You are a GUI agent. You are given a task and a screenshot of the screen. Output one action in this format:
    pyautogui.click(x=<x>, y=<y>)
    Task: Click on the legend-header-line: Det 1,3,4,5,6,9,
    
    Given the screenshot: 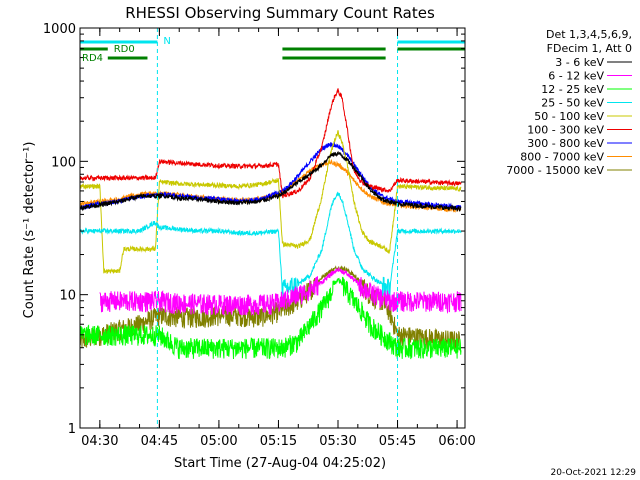 What is the action you would take?
    pyautogui.click(x=589, y=34)
    